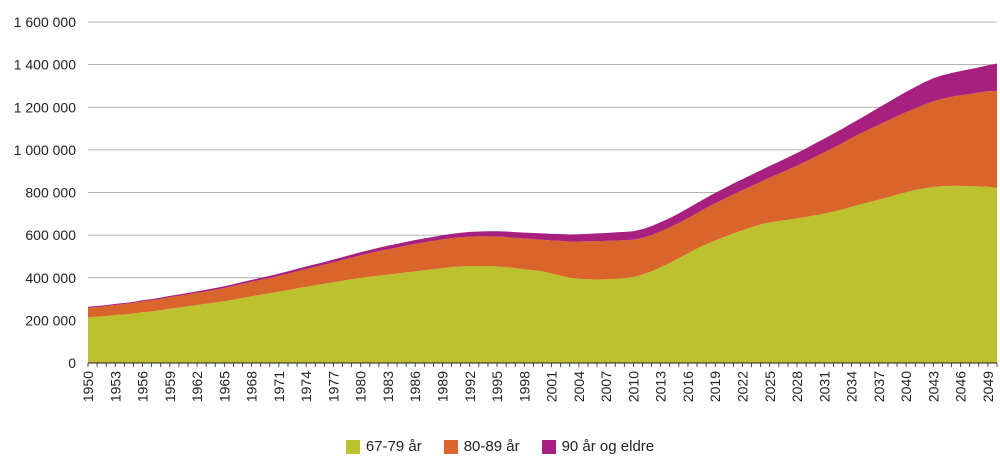 The width and height of the screenshot is (1000, 473). What do you see at coordinates (961, 386) in the screenshot?
I see `x-tick-label: 2046` at bounding box center [961, 386].